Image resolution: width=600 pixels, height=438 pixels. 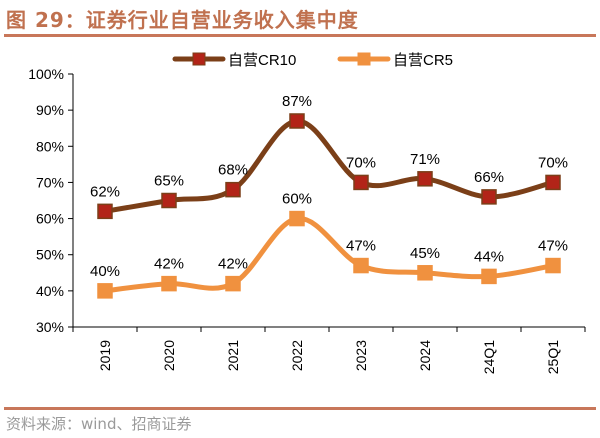 I want to click on x-tick-label: 2019, so click(x=105, y=355).